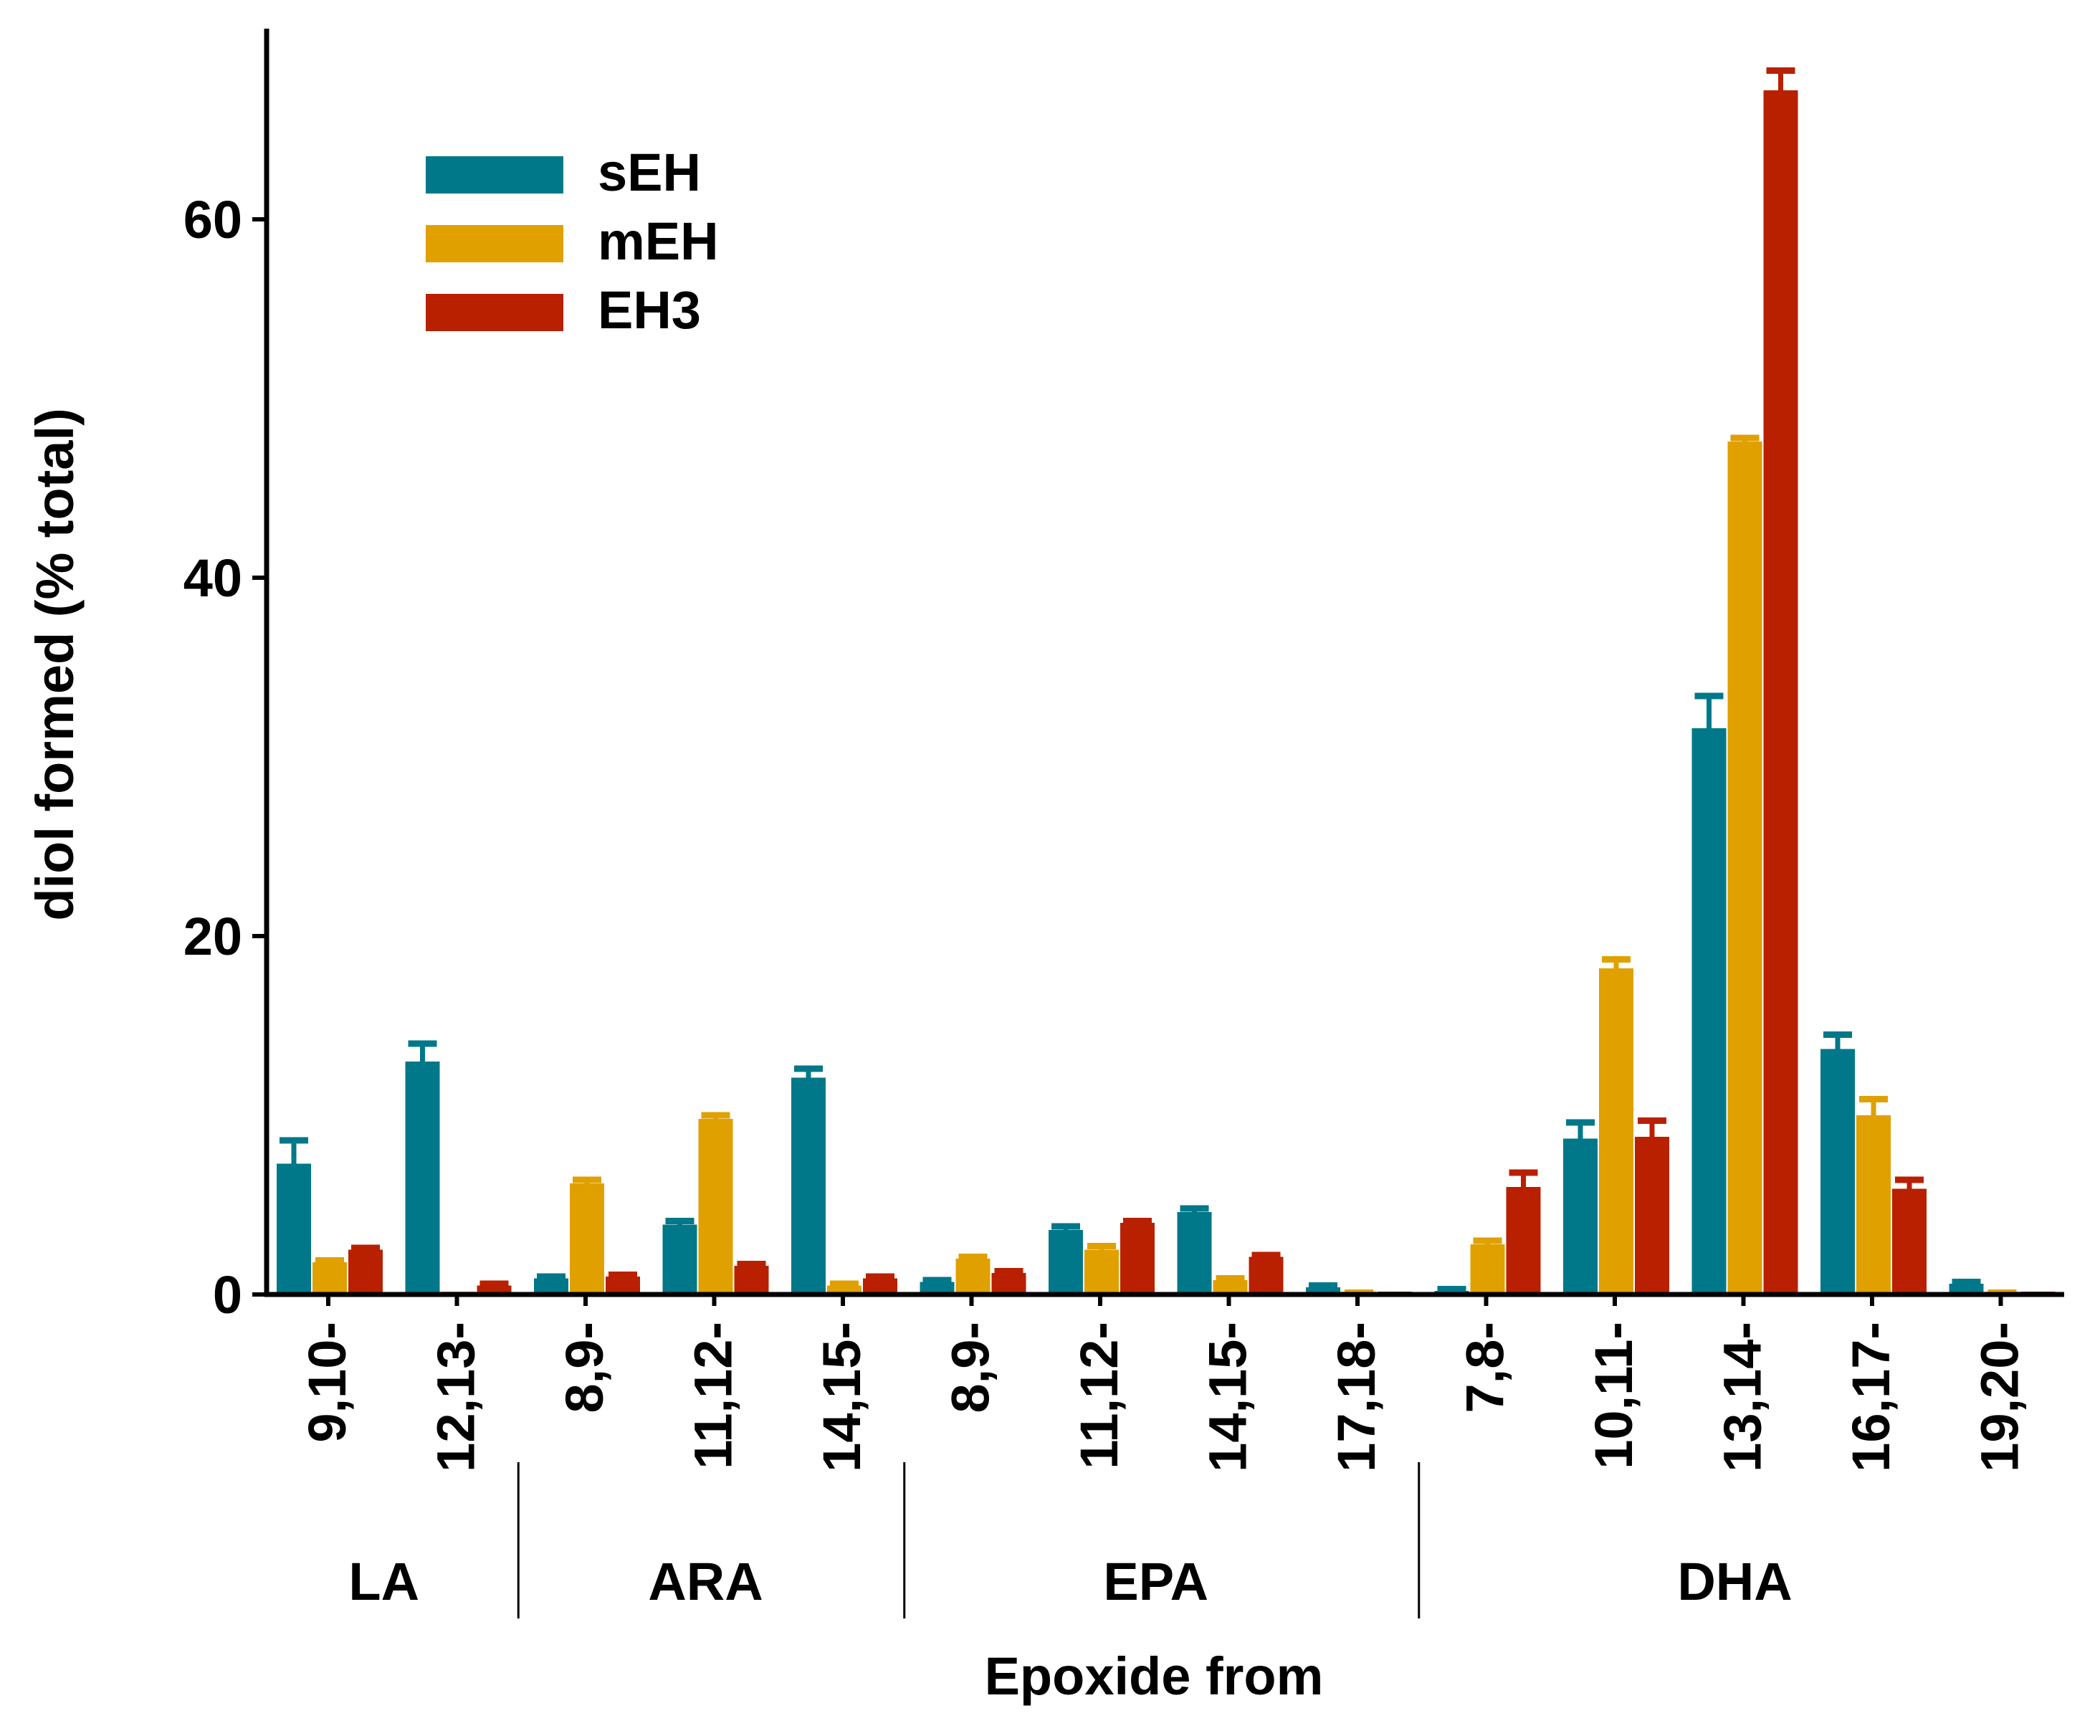 This screenshot has height=1736, width=2100. Describe the element at coordinates (1742, 1397) in the screenshot. I see `x-tick-label-11: 13,14-` at that location.